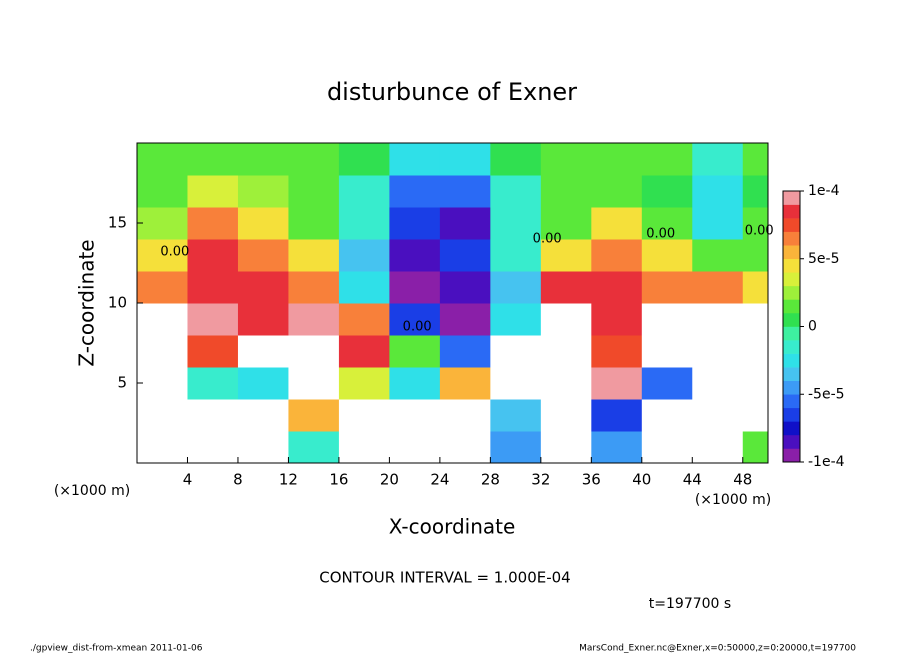 The width and height of the screenshot is (904, 658). What do you see at coordinates (116, 649) in the screenshot?
I see `footer-left: ./gpview_dist-from-xmean 2011-01-06` at bounding box center [116, 649].